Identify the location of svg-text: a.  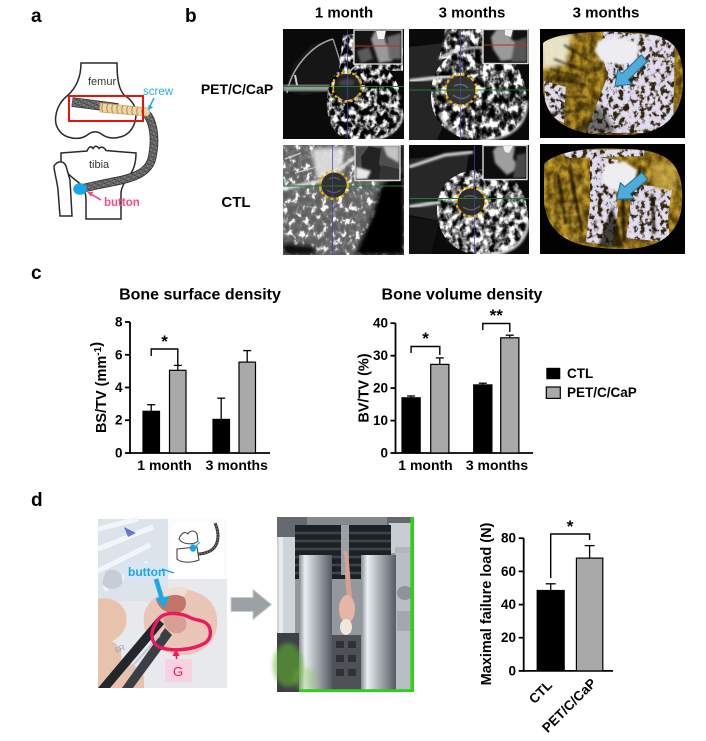
(36, 16).